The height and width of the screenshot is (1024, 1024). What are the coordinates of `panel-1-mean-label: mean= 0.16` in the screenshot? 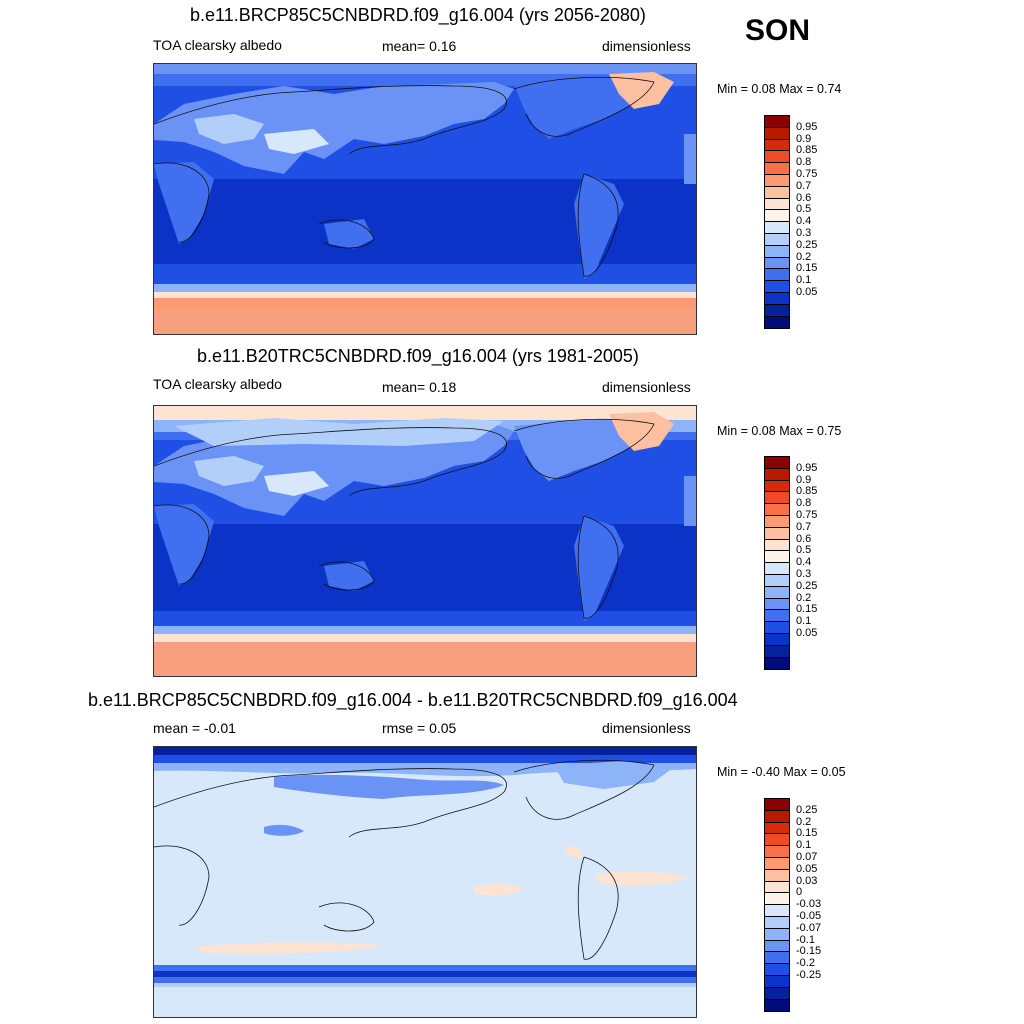 It's located at (419, 46).